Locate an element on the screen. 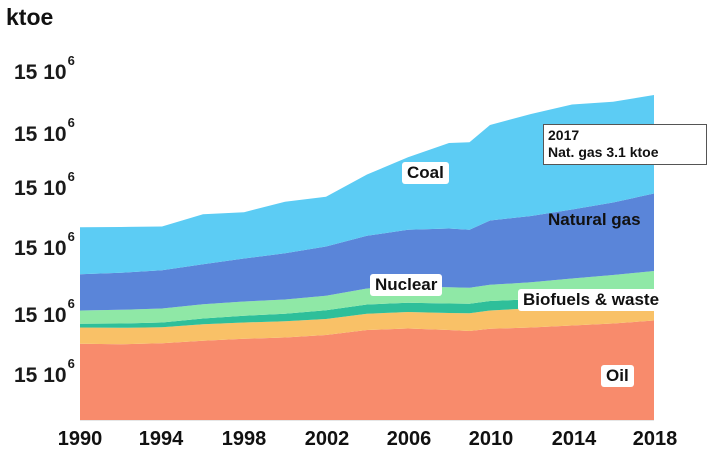  data-tooltip: 2017 Nat. gas 3.1 ktoe is located at coordinates (625, 144).